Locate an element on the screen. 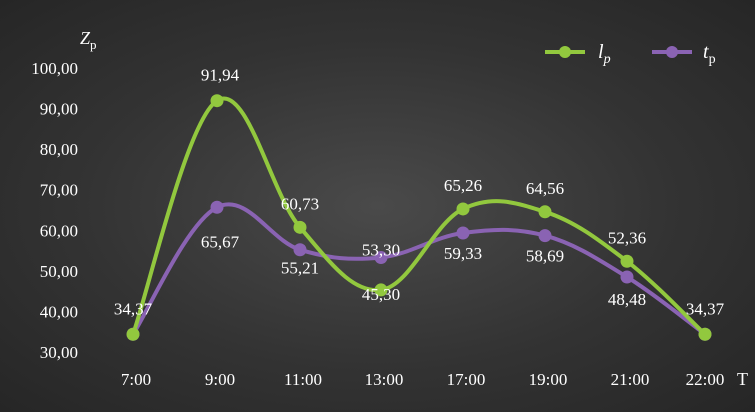  x-tick-label: 13:00 is located at coordinates (384, 379).